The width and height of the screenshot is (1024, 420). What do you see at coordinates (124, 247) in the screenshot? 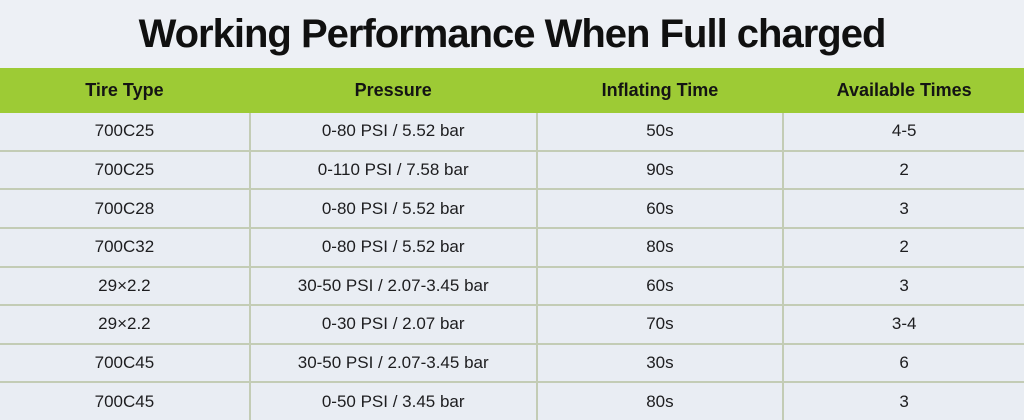
I see `cell-tire-type: 700C32` at bounding box center [124, 247].